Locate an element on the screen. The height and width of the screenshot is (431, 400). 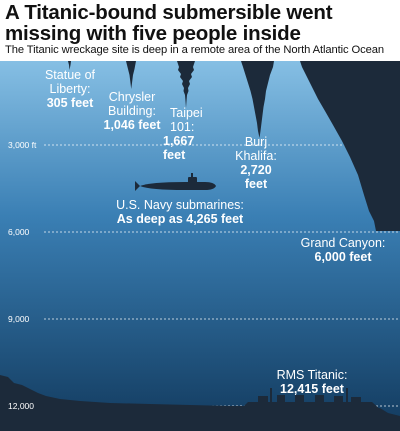
depth-tick-3000: 3,000 ft is located at coordinates (22, 145).